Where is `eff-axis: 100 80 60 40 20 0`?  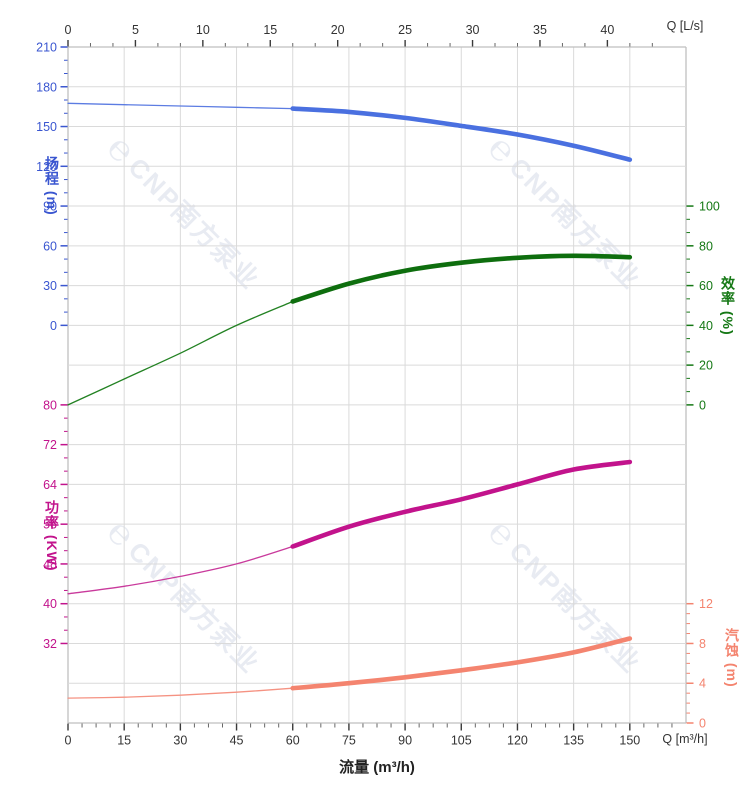 eff-axis: 100 80 60 40 20 0 is located at coordinates (703, 306).